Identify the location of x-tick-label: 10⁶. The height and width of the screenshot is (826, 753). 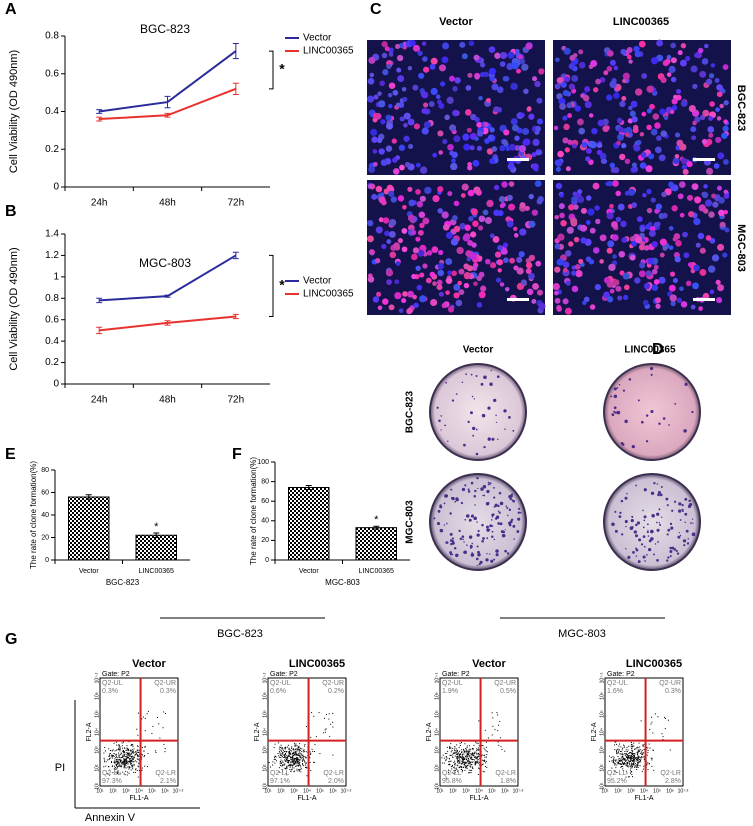
(505, 791).